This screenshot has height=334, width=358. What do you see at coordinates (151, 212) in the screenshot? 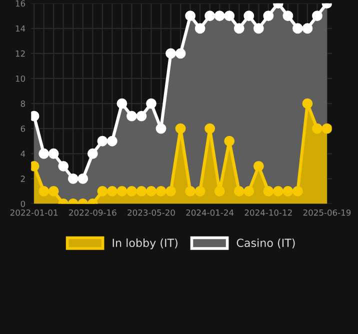
I see `x-tick-label: 2023-05-20` at bounding box center [151, 212].